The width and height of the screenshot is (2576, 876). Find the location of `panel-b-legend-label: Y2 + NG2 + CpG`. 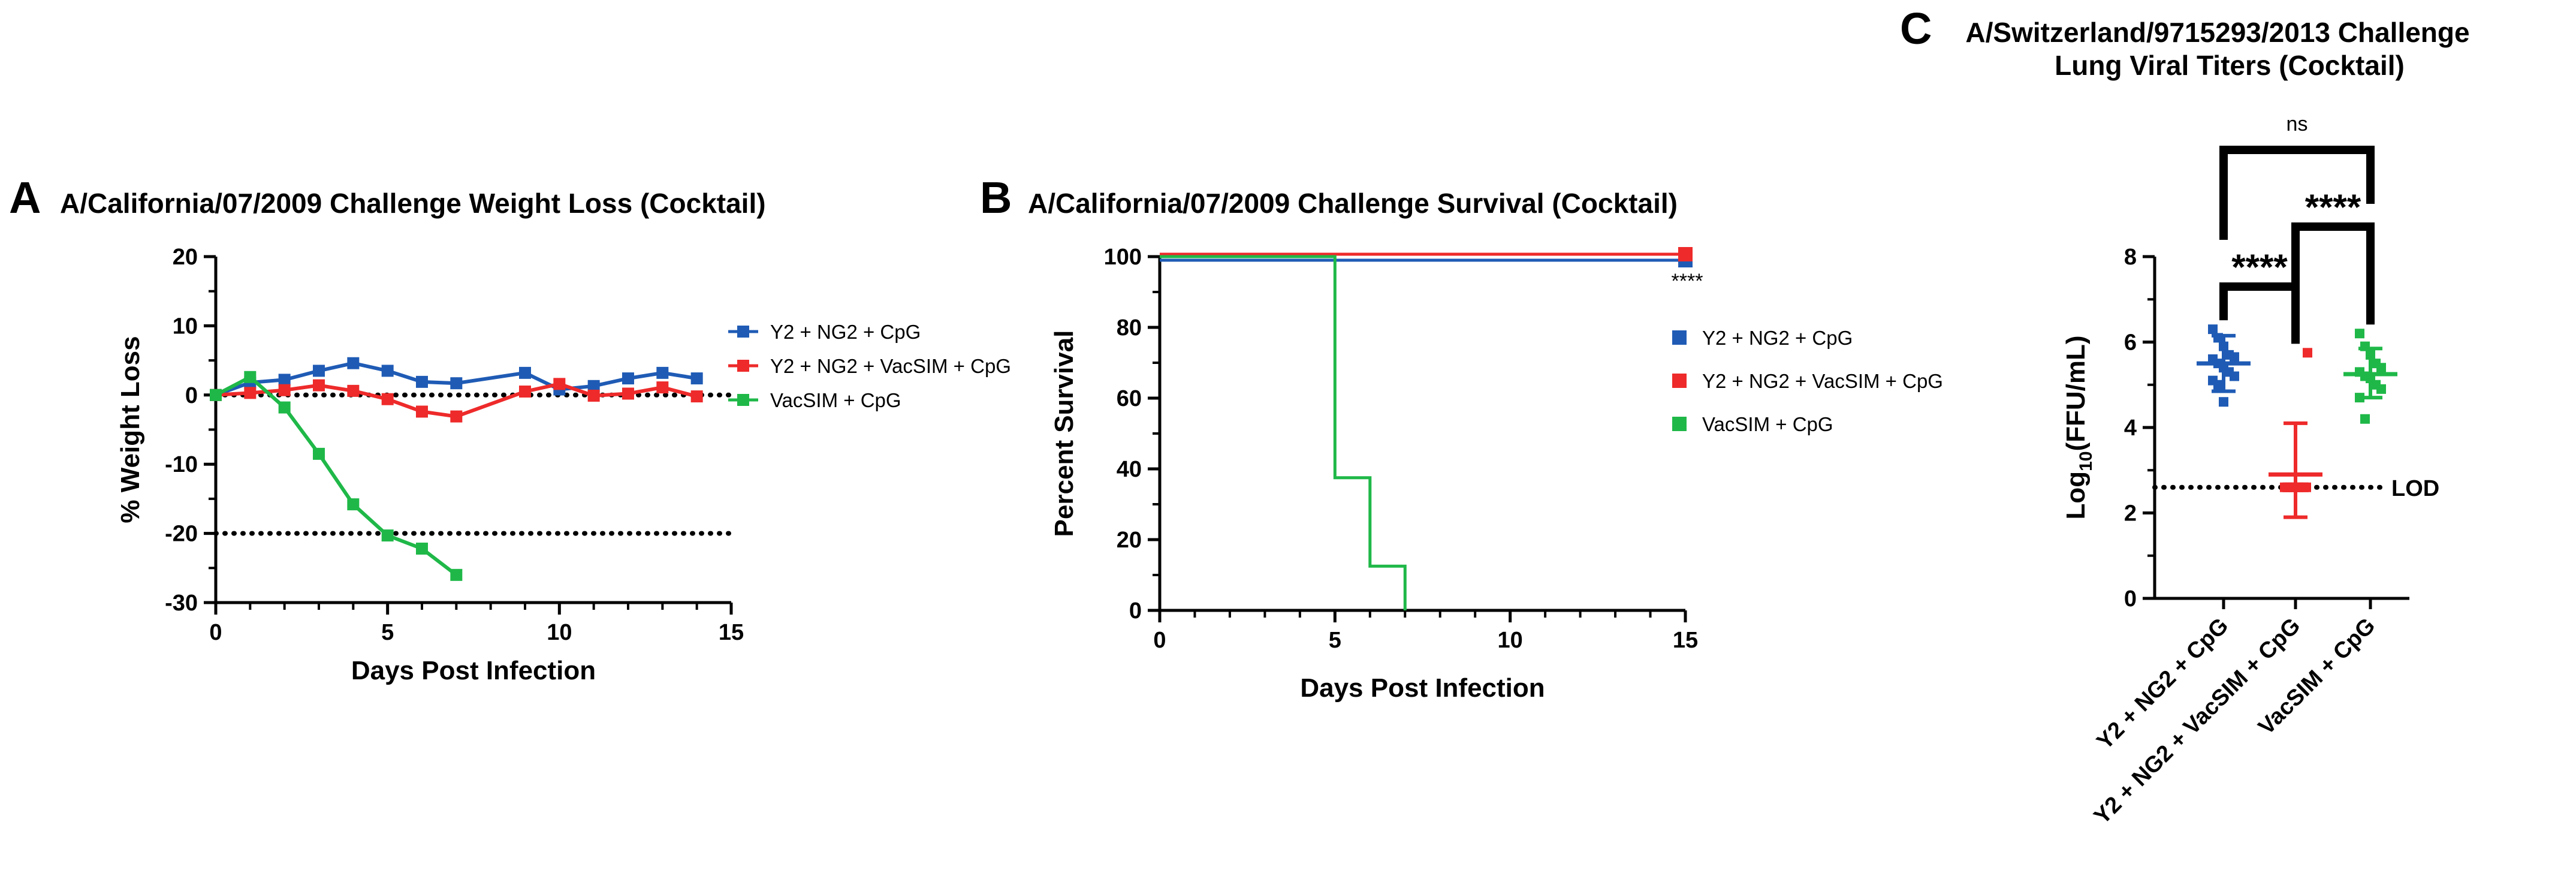

panel-b-legend-label: Y2 + NG2 + CpG is located at coordinates (1777, 338).